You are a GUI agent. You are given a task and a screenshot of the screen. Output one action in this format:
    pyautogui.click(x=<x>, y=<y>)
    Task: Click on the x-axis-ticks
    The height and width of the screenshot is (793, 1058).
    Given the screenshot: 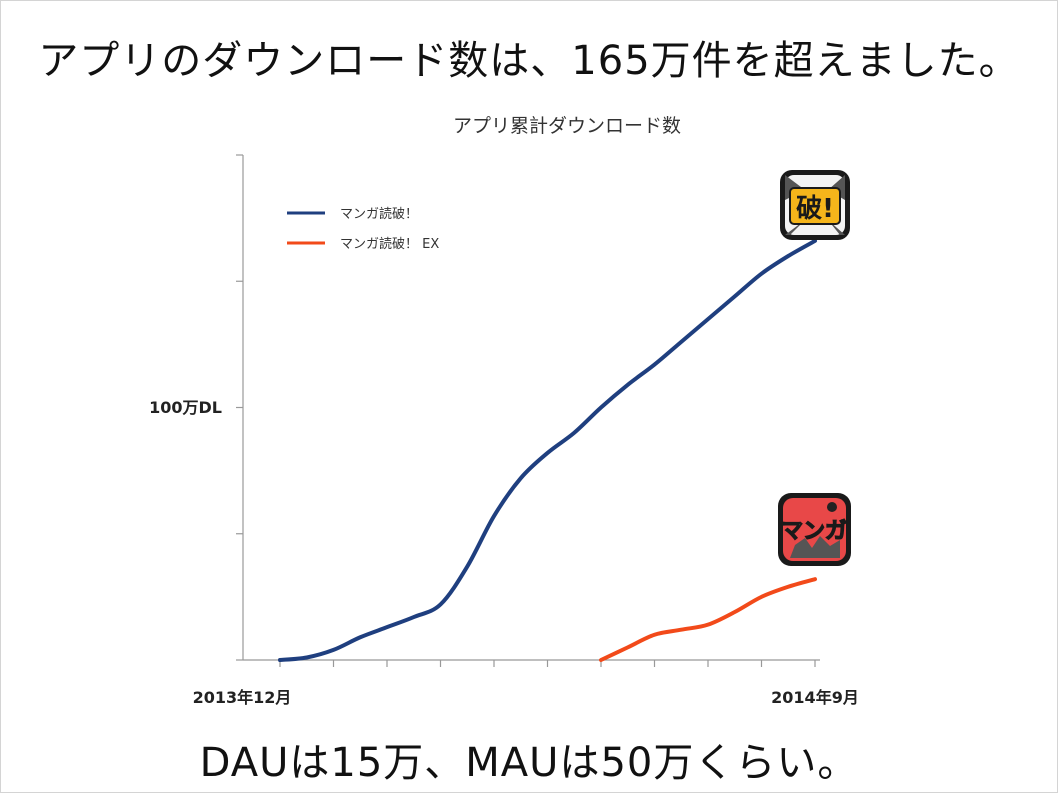 What is the action you would take?
    pyautogui.click(x=547, y=663)
    